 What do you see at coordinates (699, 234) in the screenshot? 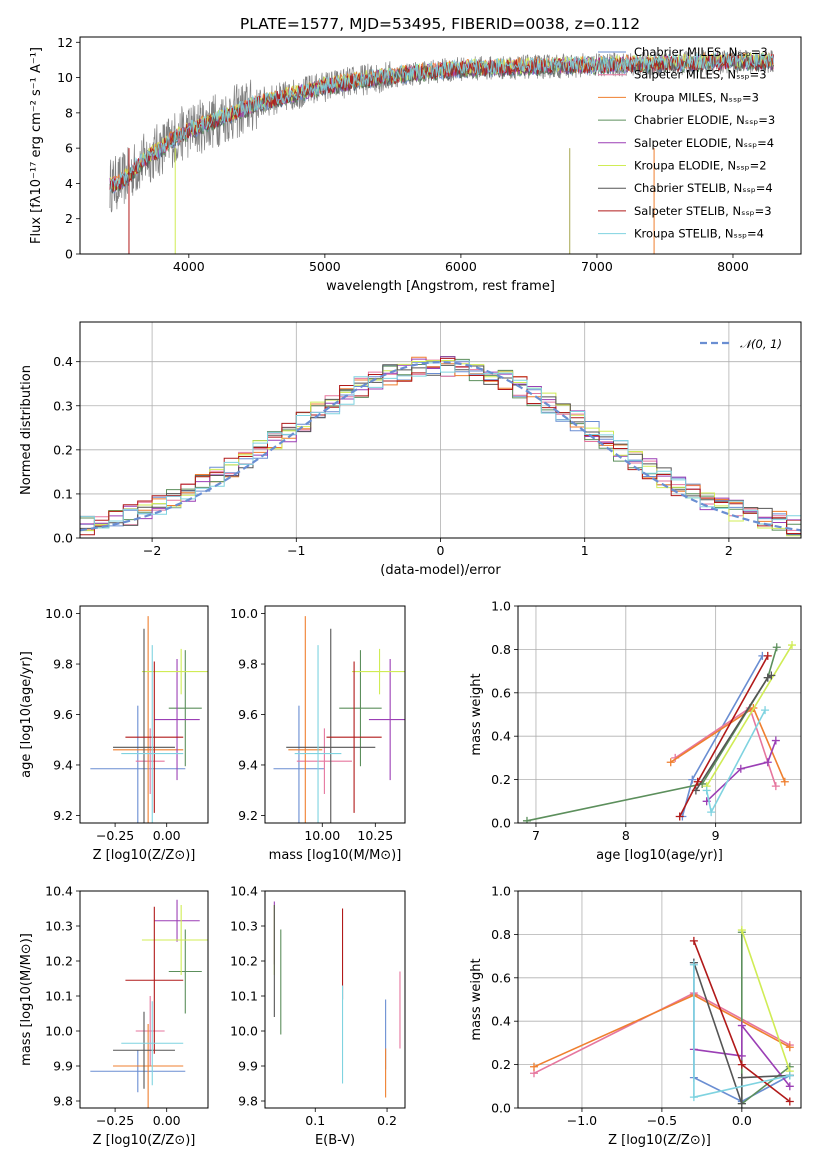
I see `legend-entry: Kroupa STELIB, Nₛₛₚ=4` at bounding box center [699, 234].